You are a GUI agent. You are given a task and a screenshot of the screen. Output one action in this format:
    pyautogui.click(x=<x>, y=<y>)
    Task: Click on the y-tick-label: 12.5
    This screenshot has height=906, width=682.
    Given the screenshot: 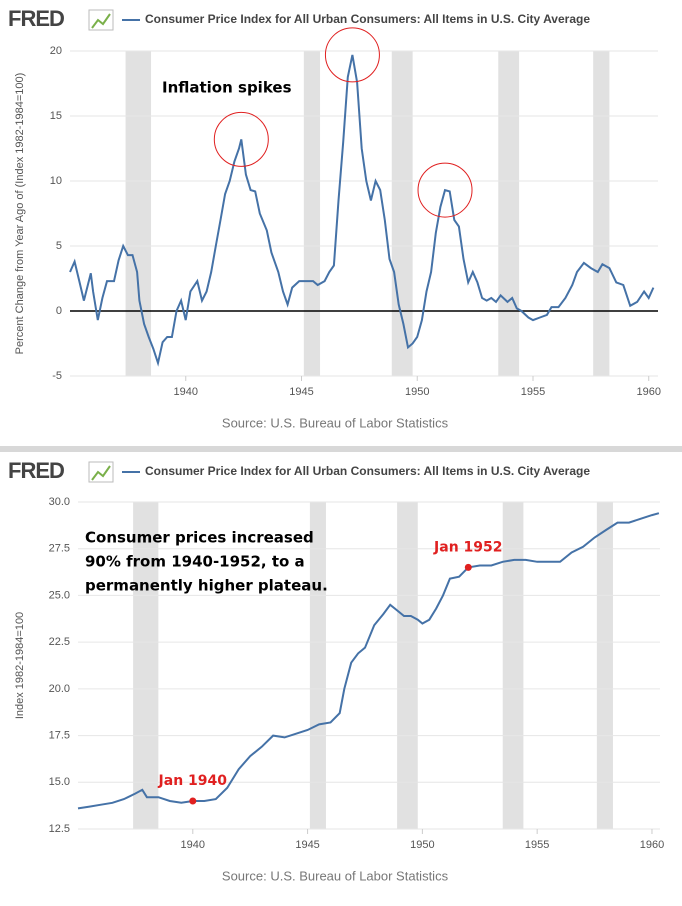 What is the action you would take?
    pyautogui.click(x=59, y=829)
    